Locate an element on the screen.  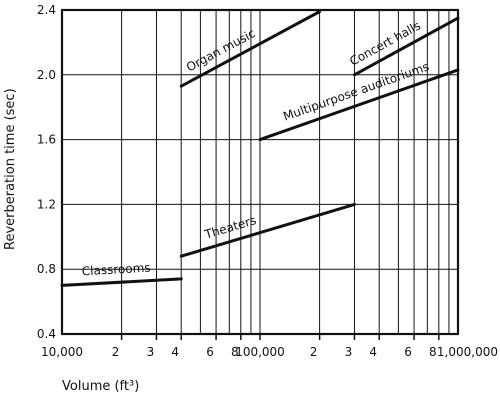
x-tick-label: 100,000 is located at coordinates (260, 352).